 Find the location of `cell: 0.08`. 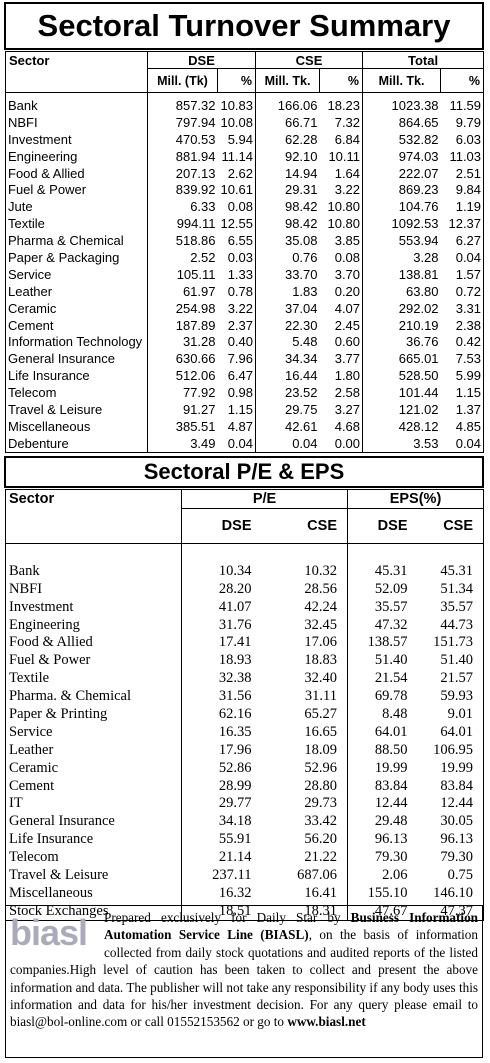

cell: 0.08 is located at coordinates (237, 207).